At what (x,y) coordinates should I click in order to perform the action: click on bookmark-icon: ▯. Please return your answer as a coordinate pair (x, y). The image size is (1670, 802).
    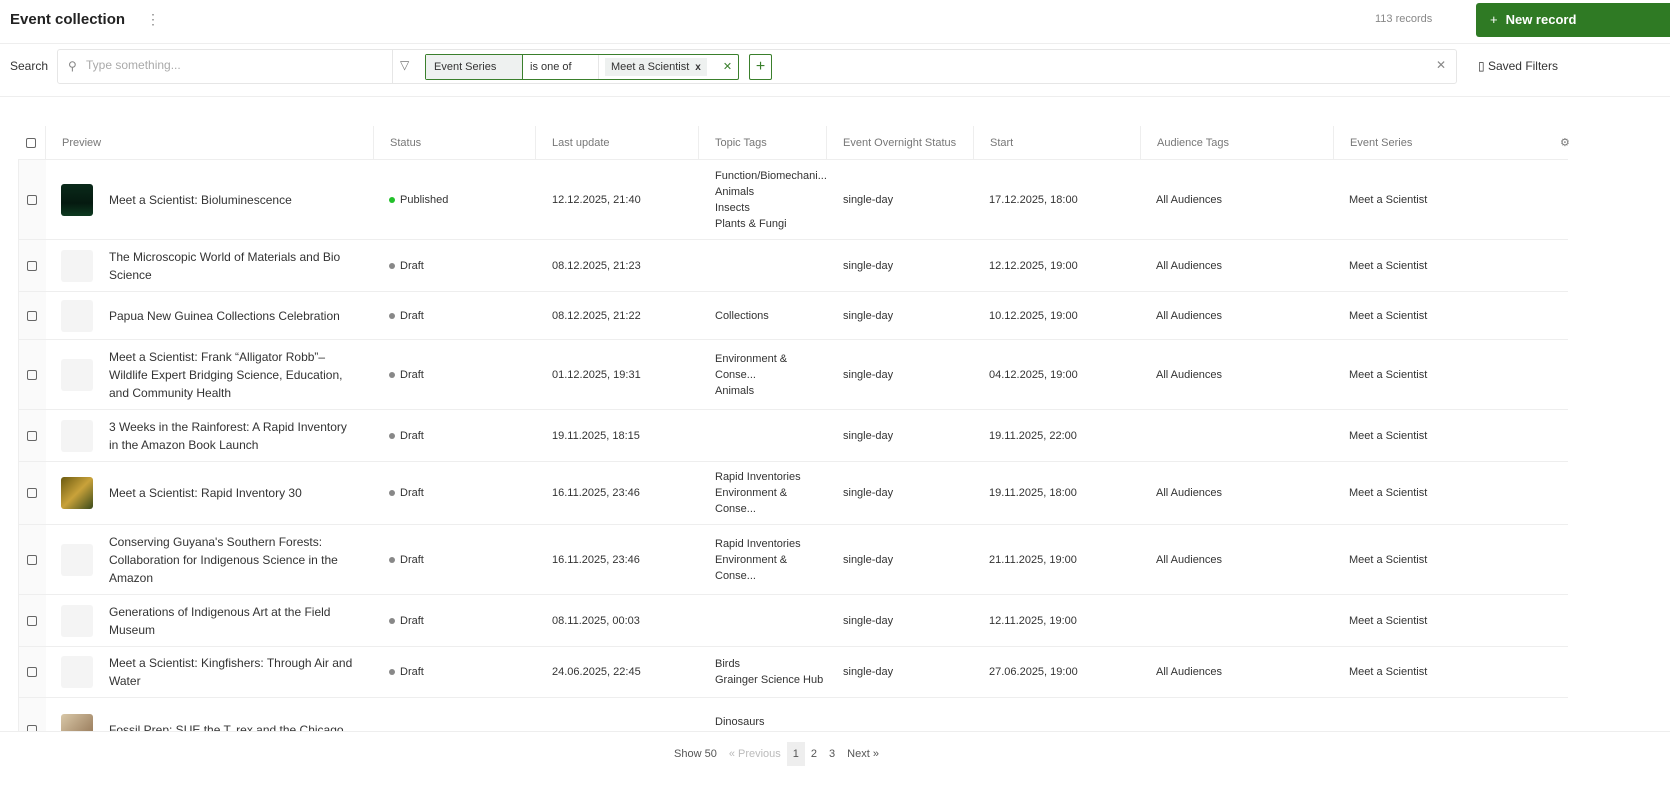
    Looking at the image, I should click on (1481, 66).